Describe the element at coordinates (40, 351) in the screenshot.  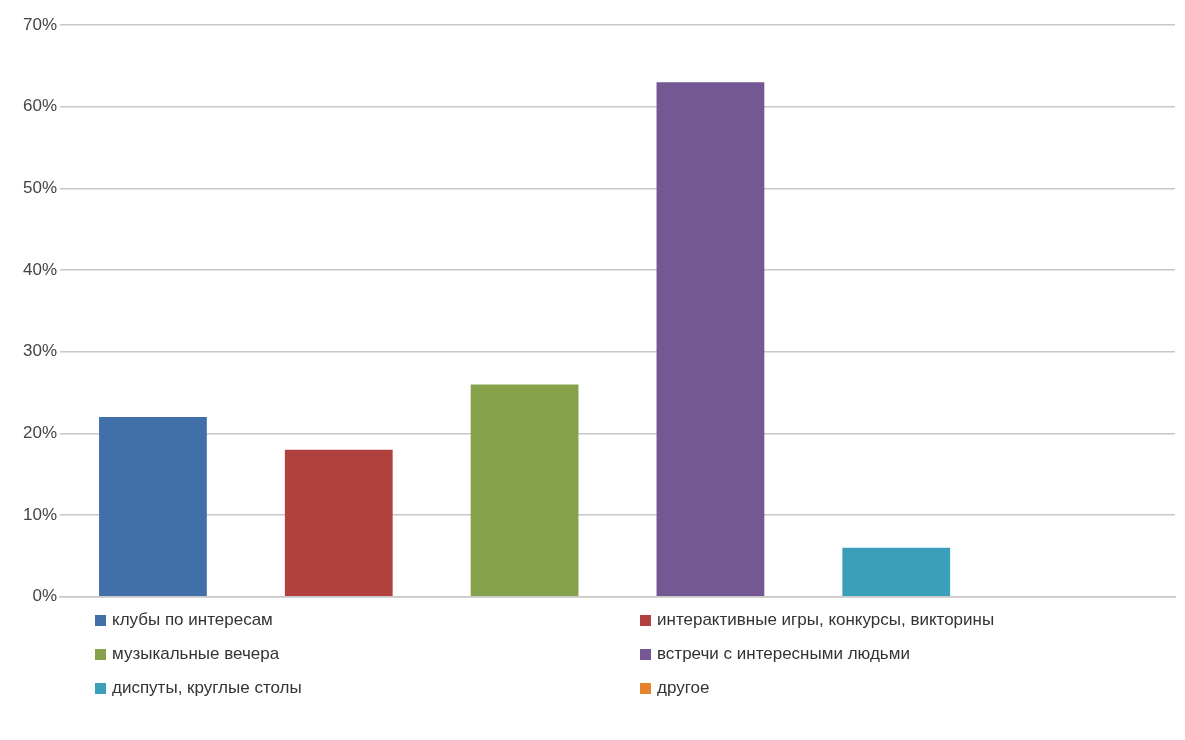
I see `y-tick-label: 30%` at that location.